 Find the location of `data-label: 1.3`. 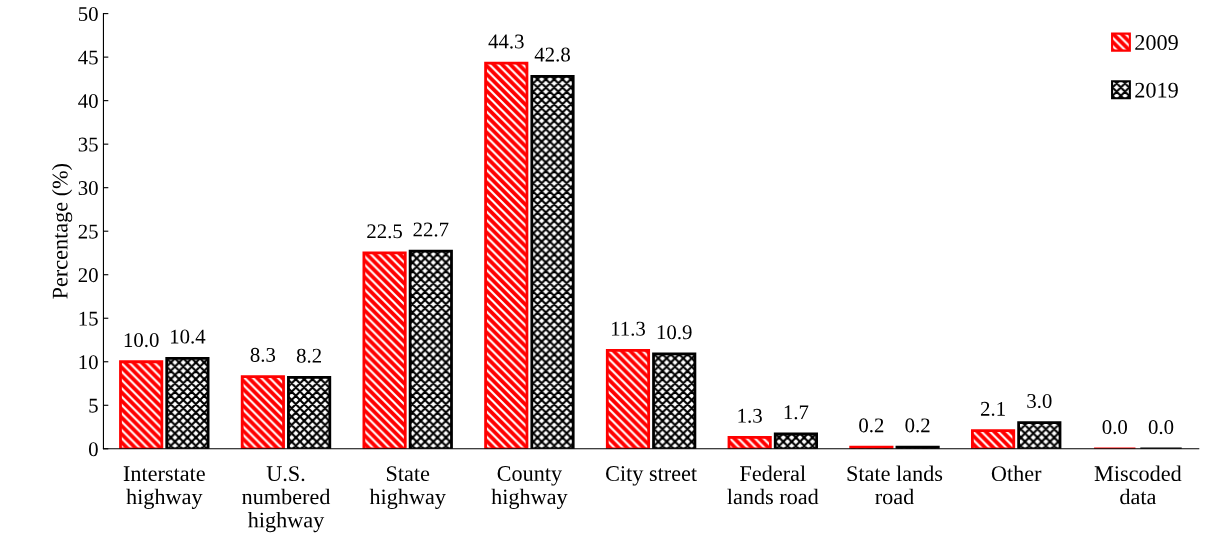

data-label: 1.3 is located at coordinates (750, 415).